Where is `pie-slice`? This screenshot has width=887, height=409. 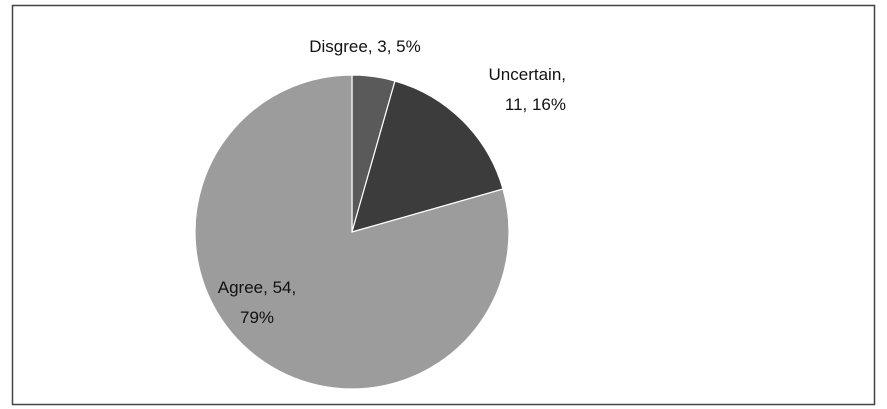 pie-slice is located at coordinates (427, 156).